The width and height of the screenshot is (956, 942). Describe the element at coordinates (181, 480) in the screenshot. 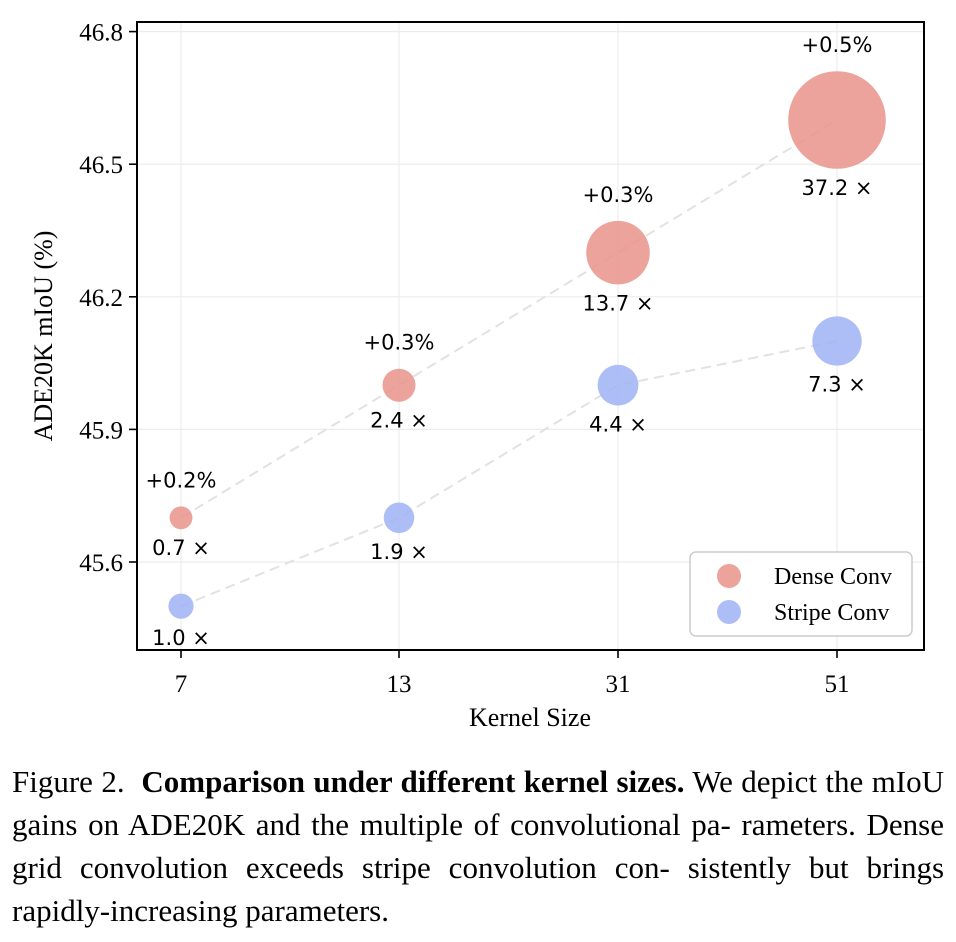

I see `gain-label: +0.2%` at that location.